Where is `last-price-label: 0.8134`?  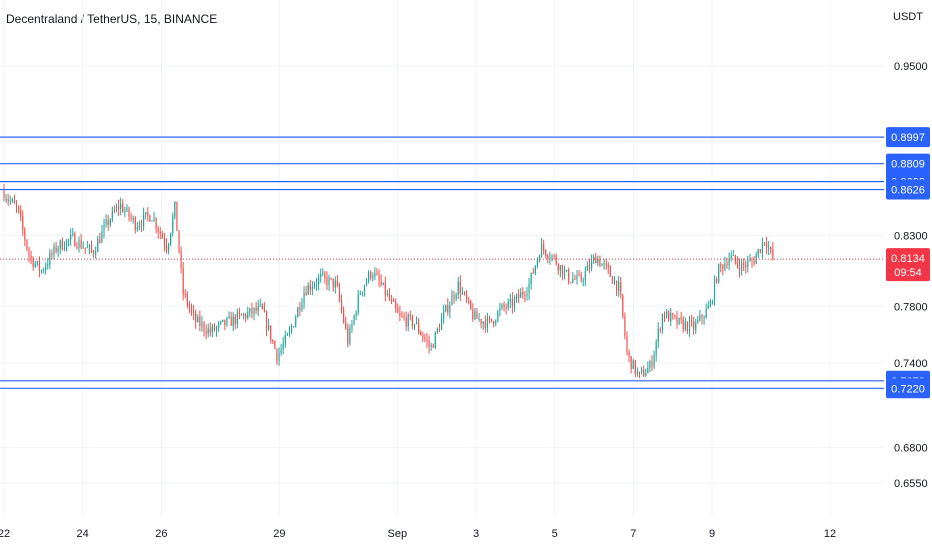 last-price-label: 0.8134 is located at coordinates (908, 259).